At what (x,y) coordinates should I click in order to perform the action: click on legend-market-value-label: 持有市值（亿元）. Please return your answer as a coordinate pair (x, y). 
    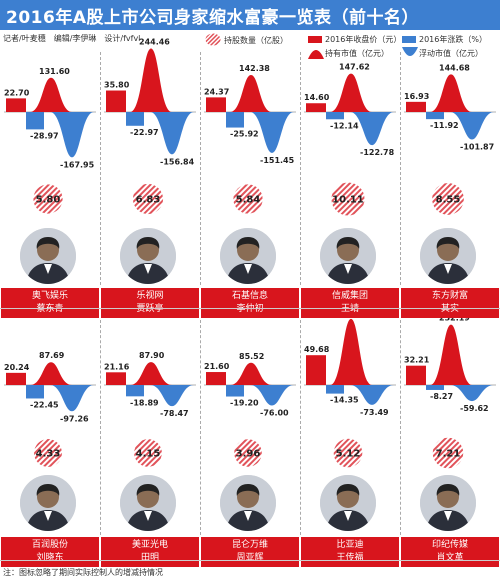
    Looking at the image, I should click on (357, 53).